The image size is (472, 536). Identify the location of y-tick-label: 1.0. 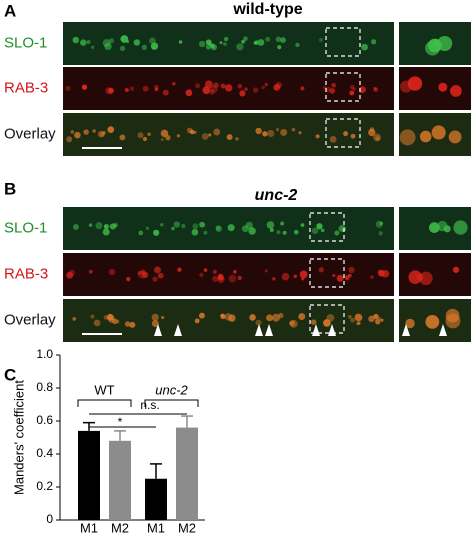
(44, 354).